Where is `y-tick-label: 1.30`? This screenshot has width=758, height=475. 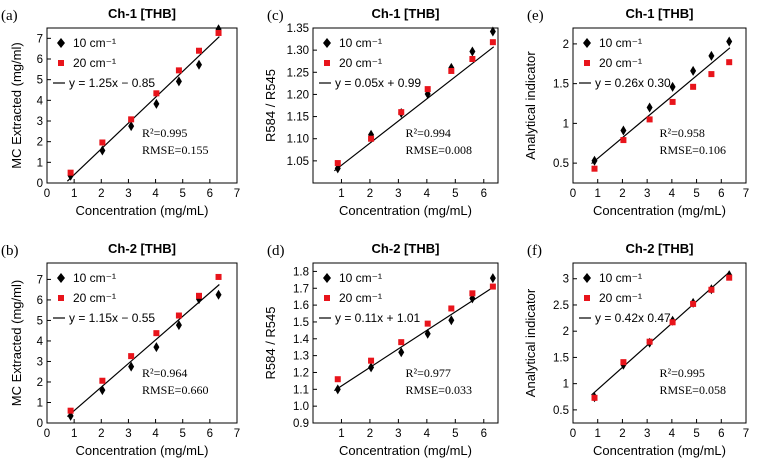 y-tick-label: 1.30 is located at coordinates (298, 51).